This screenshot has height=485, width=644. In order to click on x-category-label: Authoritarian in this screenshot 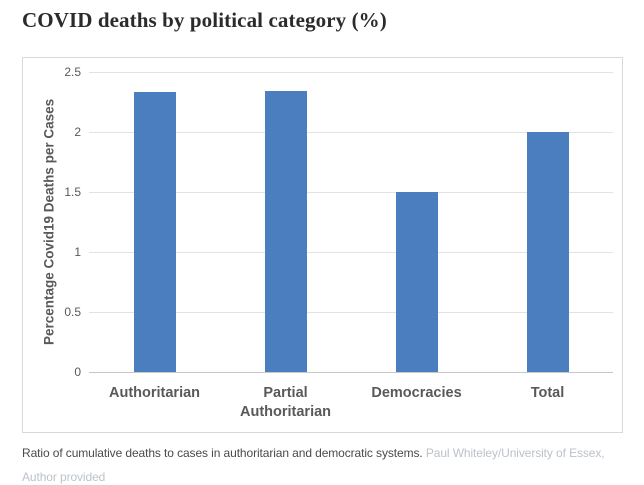, I will do `click(154, 393)`.